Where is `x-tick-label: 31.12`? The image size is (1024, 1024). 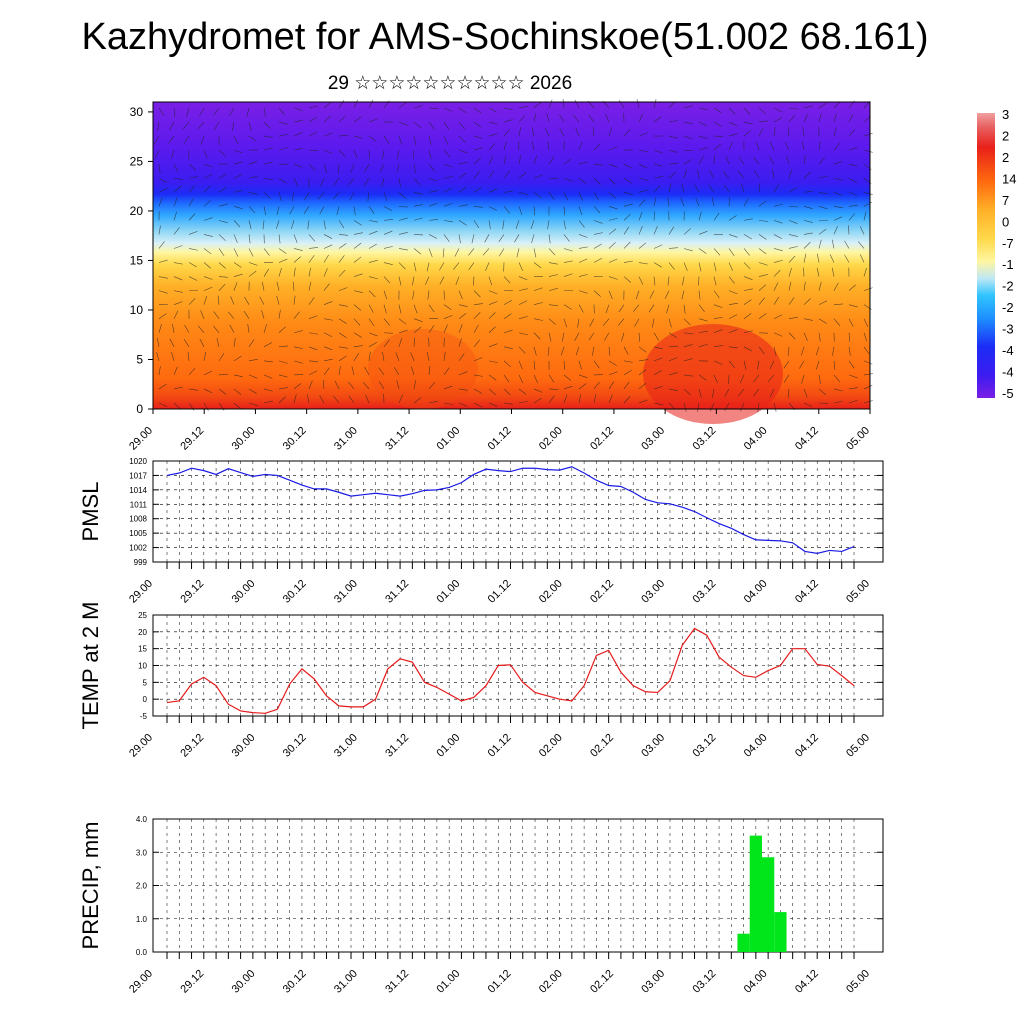 x-tick-label: 31.12 is located at coordinates (397, 746).